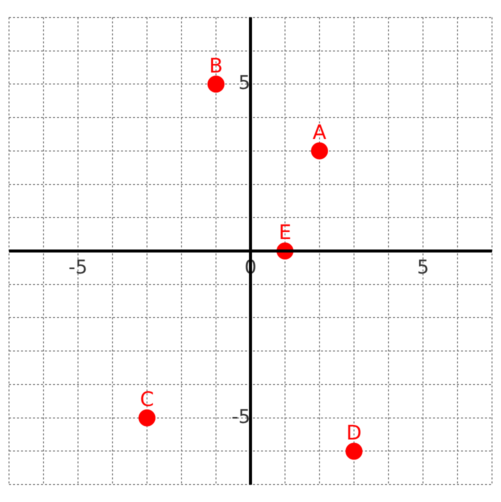  What do you see at coordinates (423, 267) in the screenshot?
I see `x-tick-label: 5` at bounding box center [423, 267].